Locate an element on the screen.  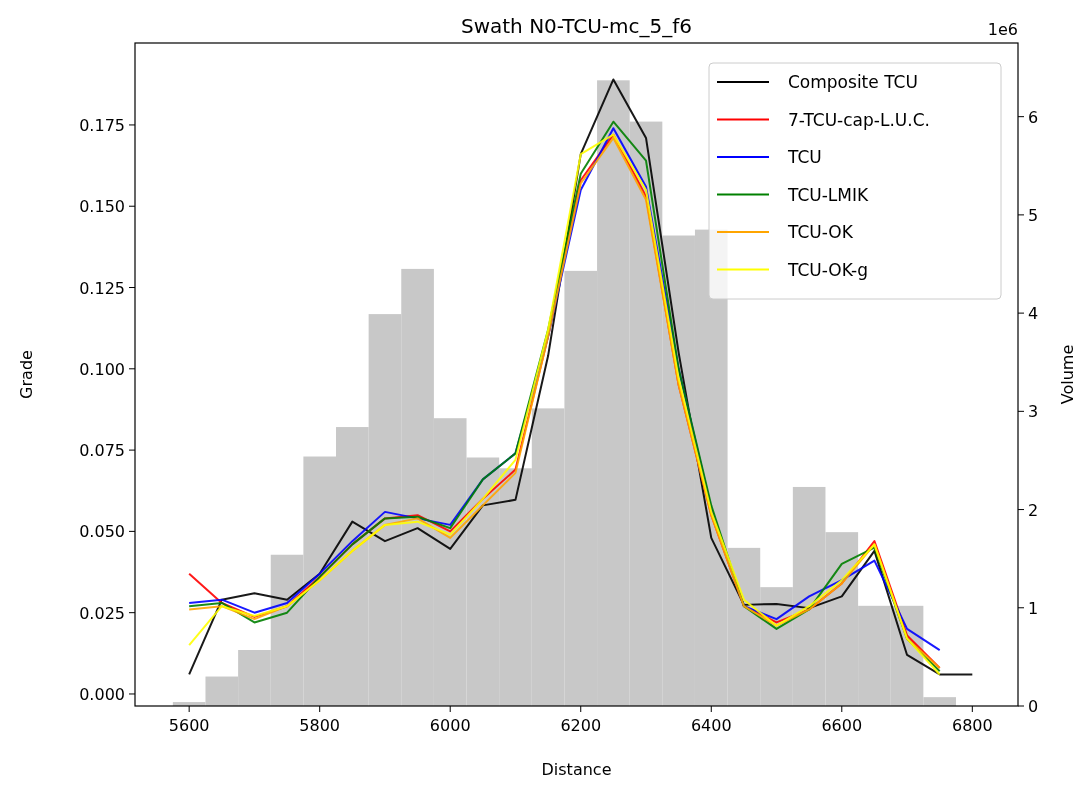
text: 1e6 is located at coordinates (1002, 29).